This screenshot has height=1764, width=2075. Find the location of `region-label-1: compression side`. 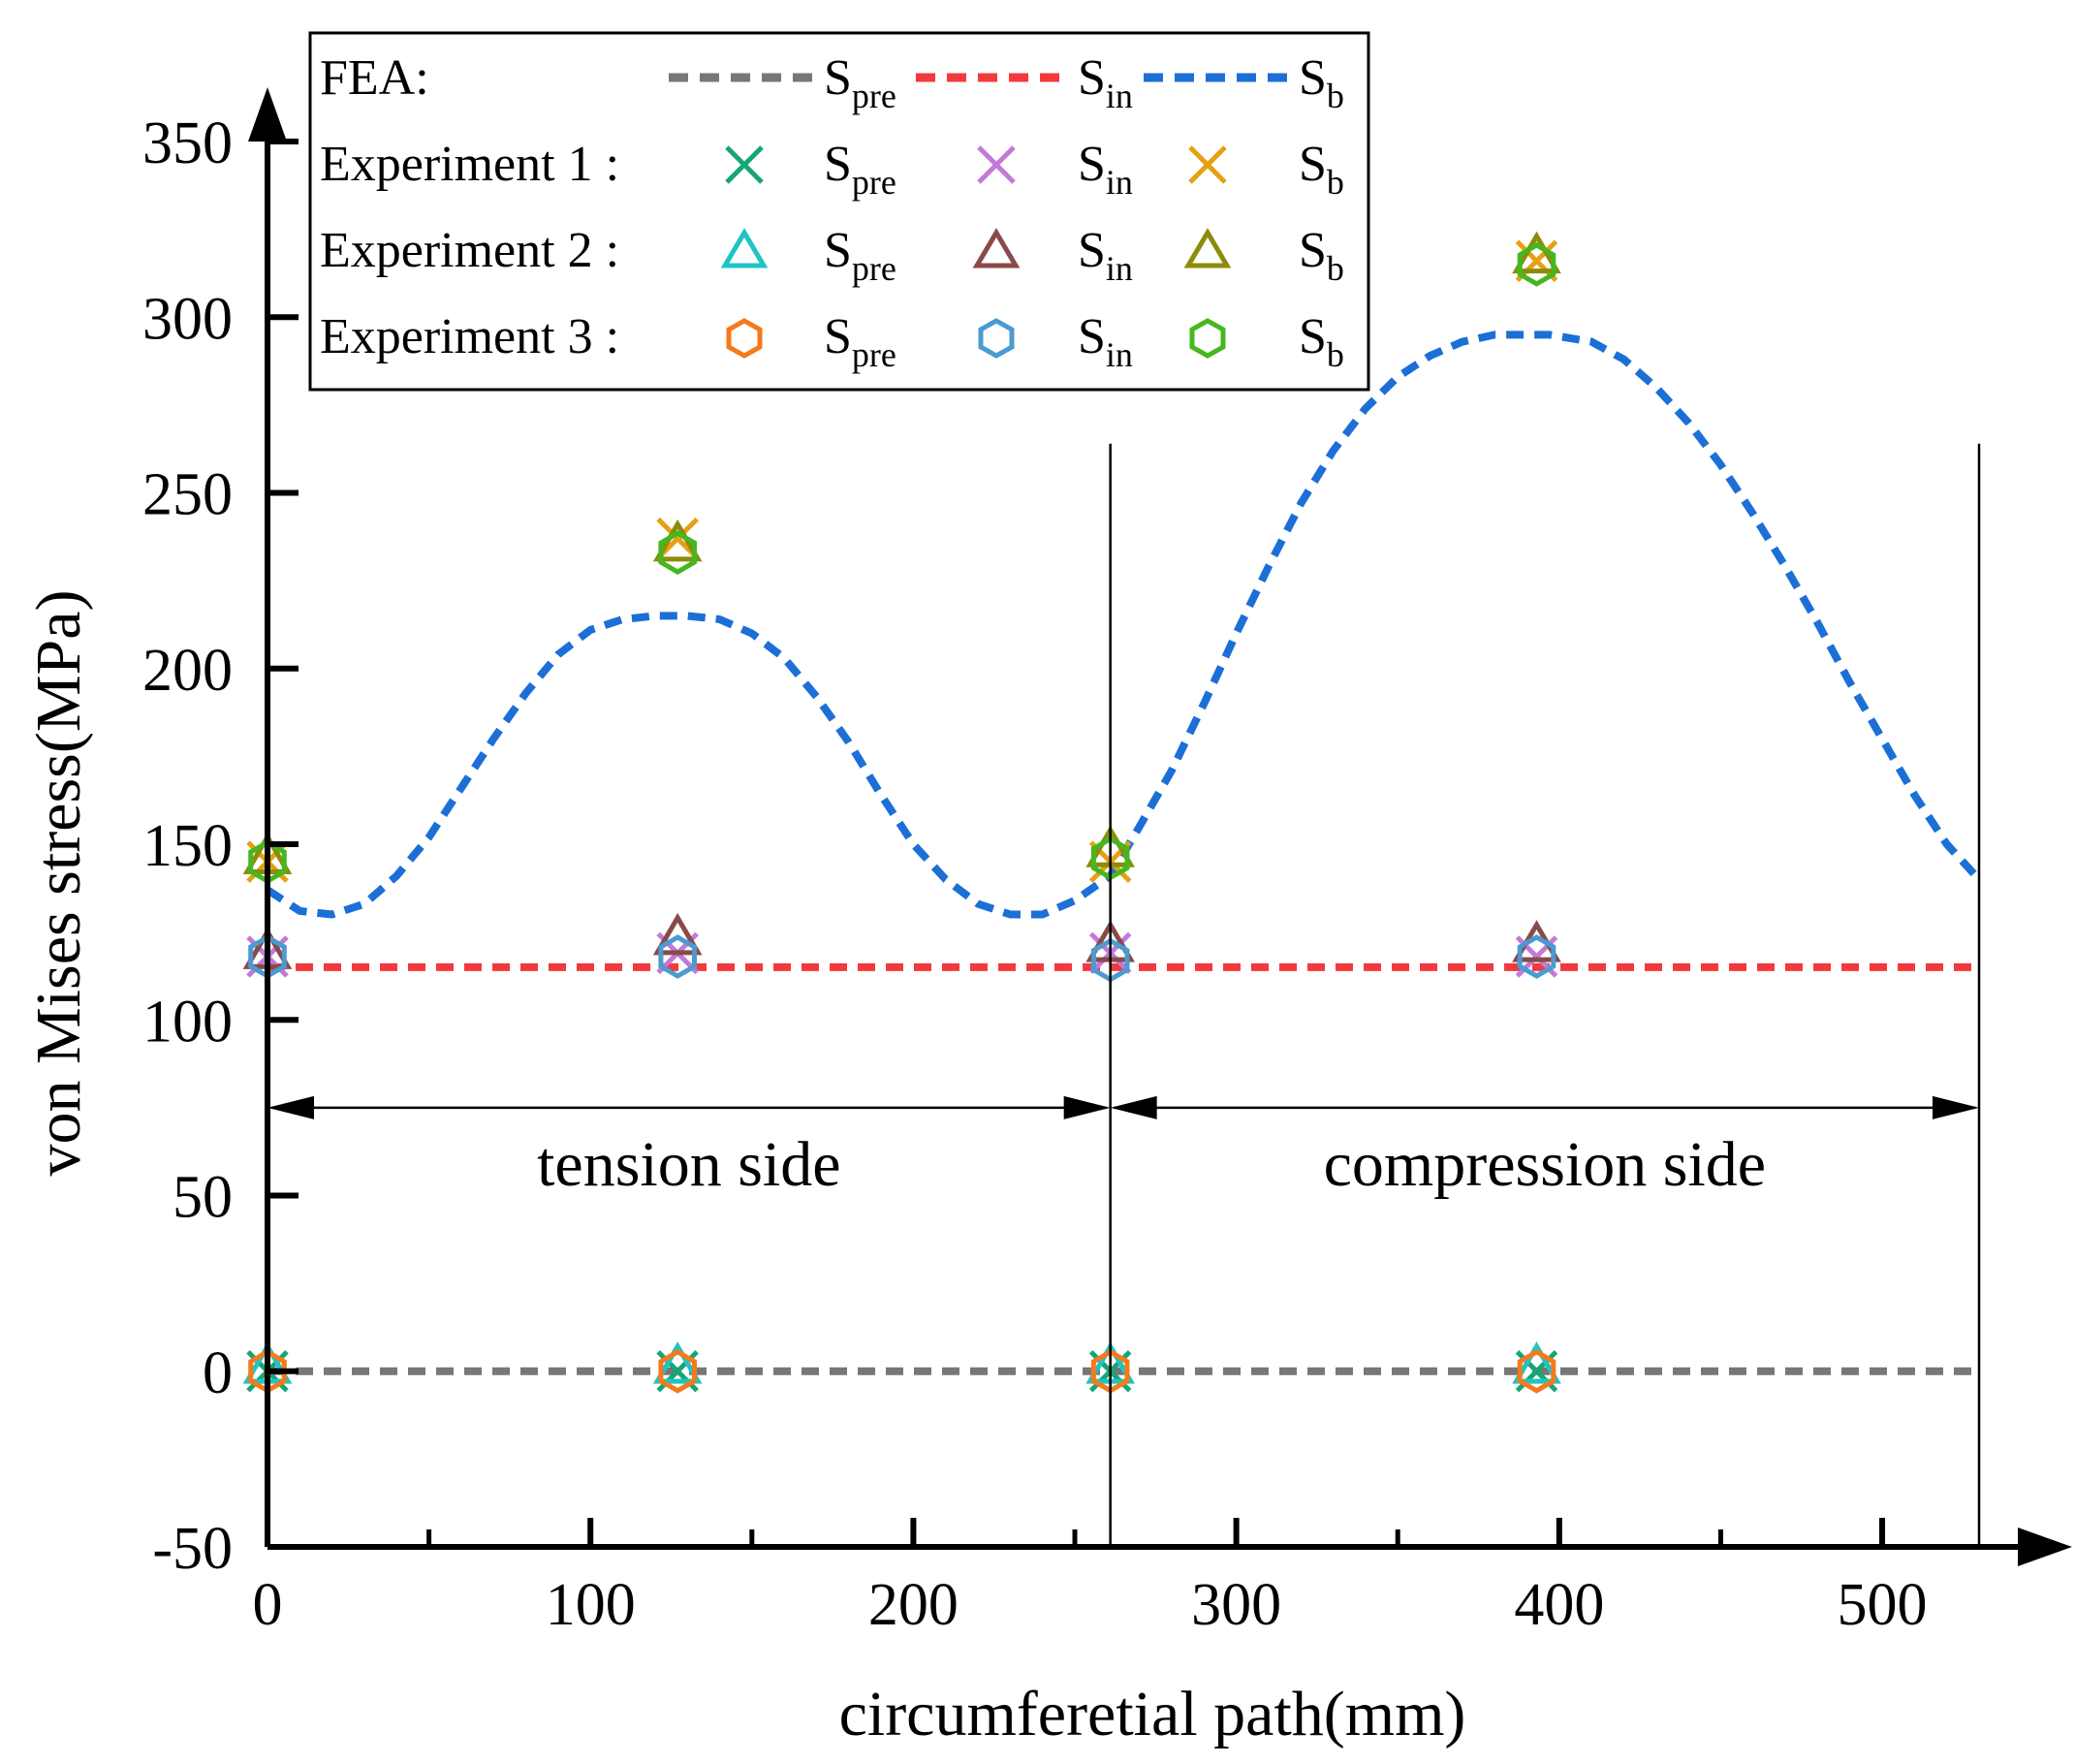

region-label-1: compression side is located at coordinates (1545, 1165).